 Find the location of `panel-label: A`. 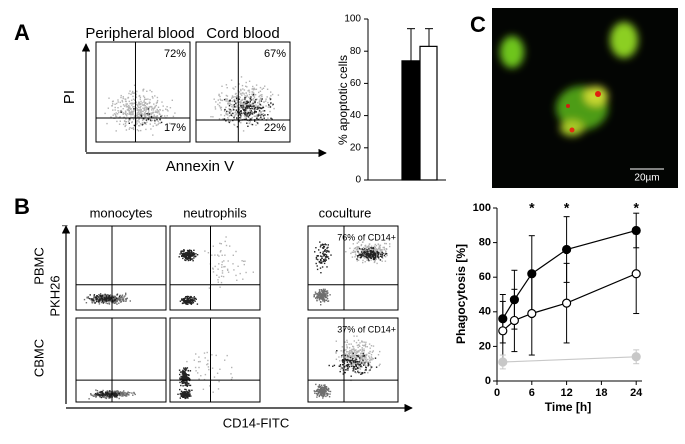

panel-label: A is located at coordinates (22, 32).